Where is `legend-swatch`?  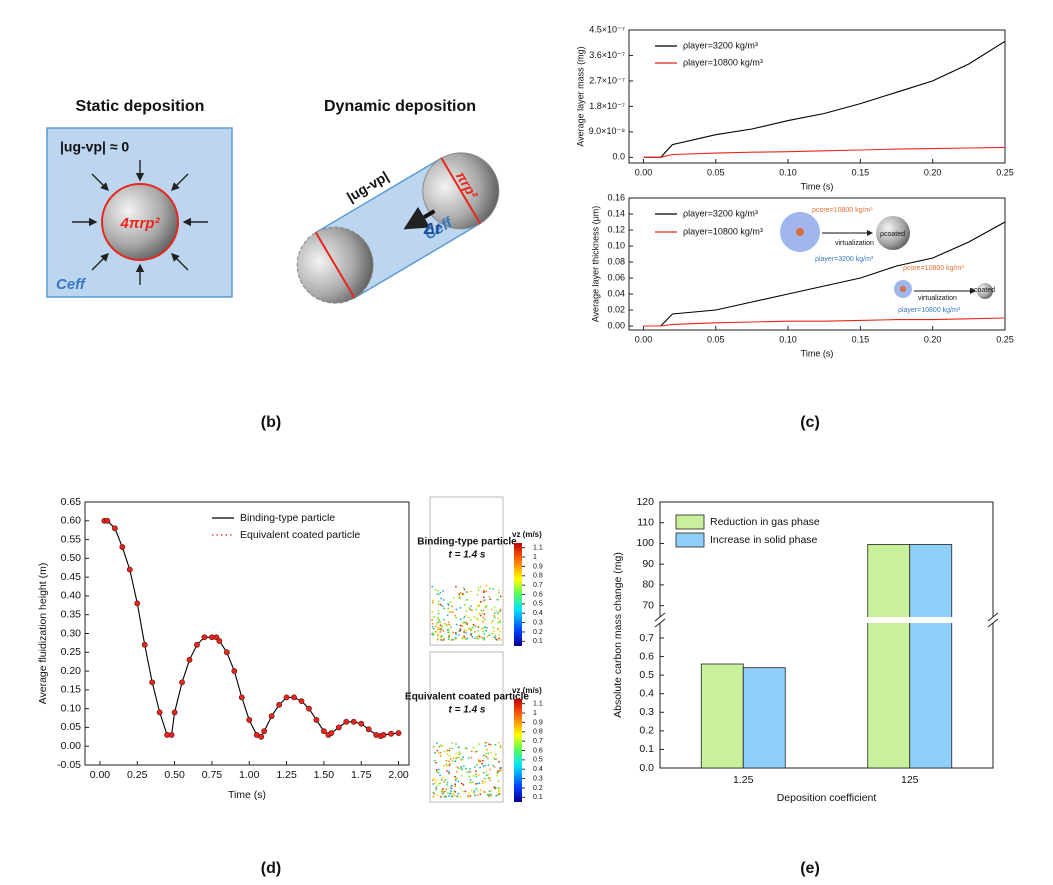
legend-swatch is located at coordinates (690, 522).